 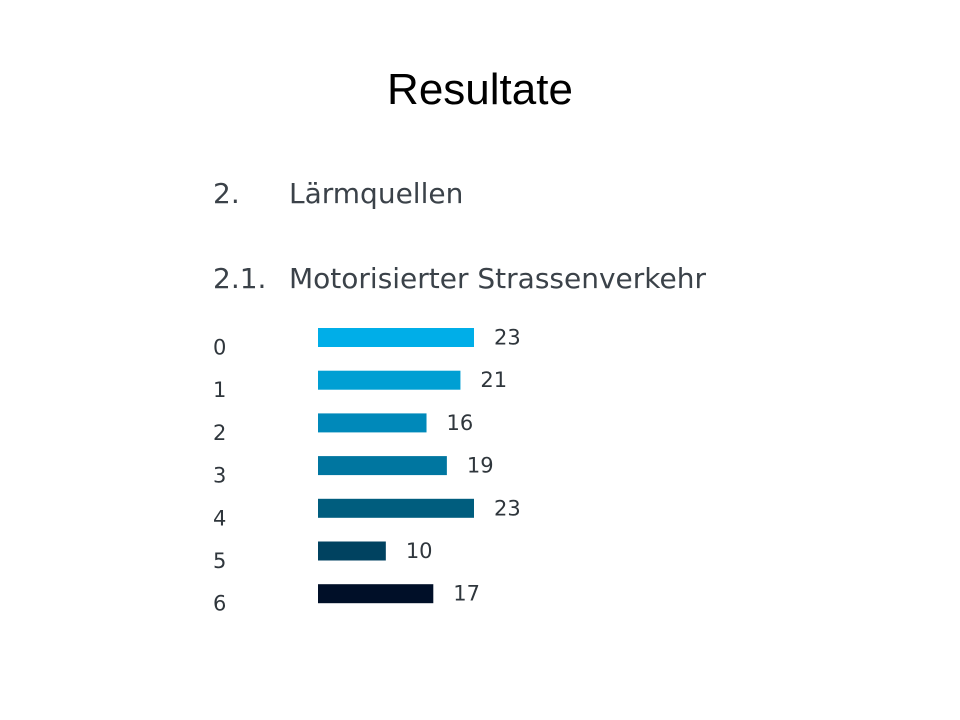 What do you see at coordinates (493, 380) in the screenshot?
I see `value-label: 21` at bounding box center [493, 380].